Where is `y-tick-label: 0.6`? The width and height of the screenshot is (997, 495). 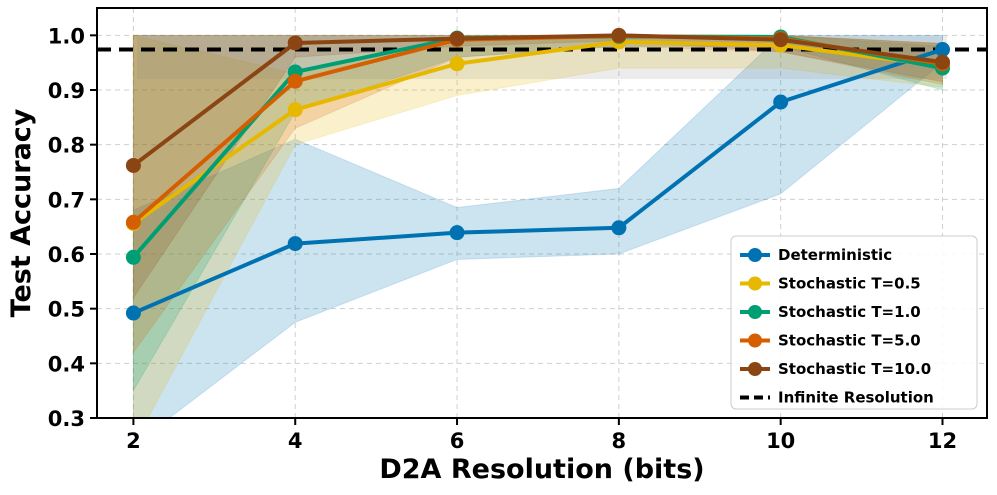
y-tick-label: 0.6 is located at coordinates (66, 255).